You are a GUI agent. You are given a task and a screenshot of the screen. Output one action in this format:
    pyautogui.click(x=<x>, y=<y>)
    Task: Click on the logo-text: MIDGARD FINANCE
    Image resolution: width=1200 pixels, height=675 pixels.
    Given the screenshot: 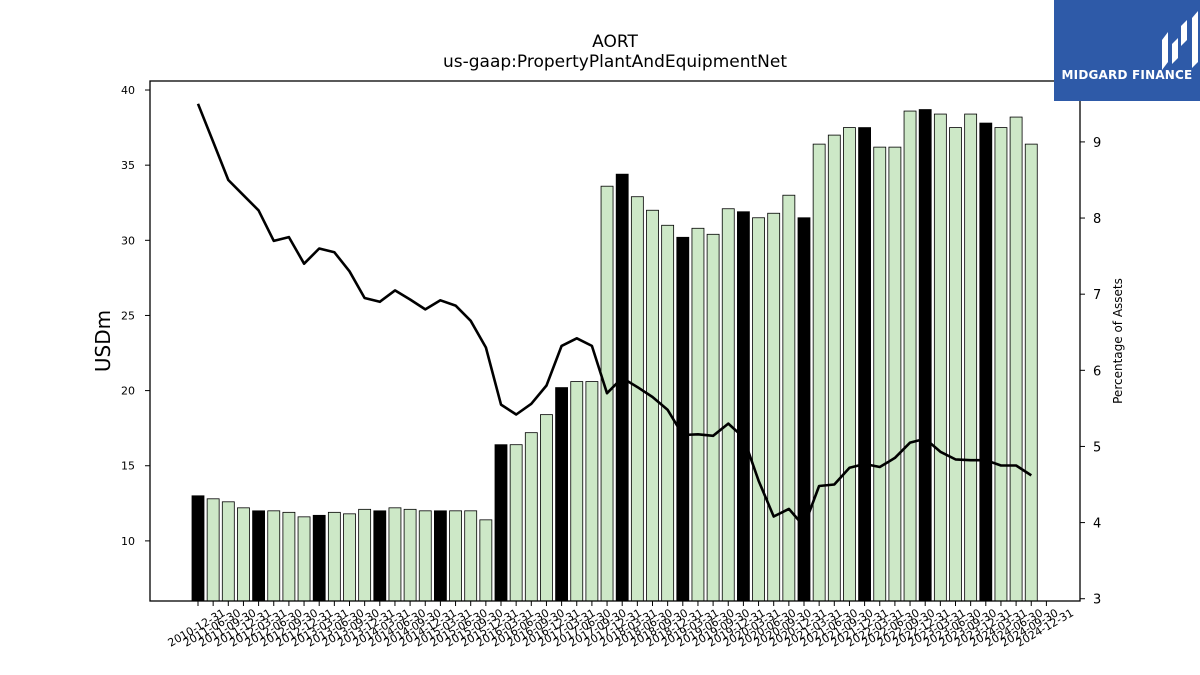 What is the action you would take?
    pyautogui.click(x=1127, y=75)
    